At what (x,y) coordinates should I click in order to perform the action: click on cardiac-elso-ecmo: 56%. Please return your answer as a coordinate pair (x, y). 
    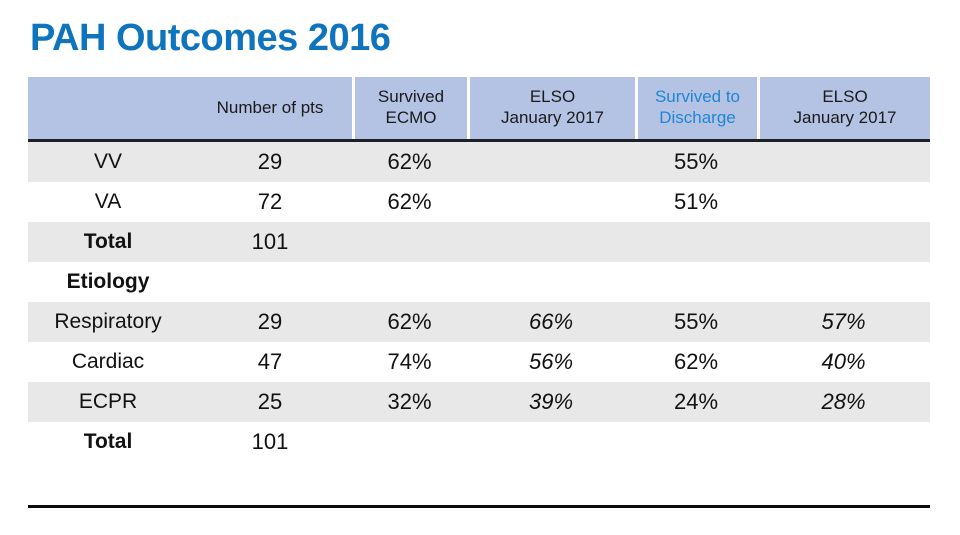
    Looking at the image, I should click on (551, 361).